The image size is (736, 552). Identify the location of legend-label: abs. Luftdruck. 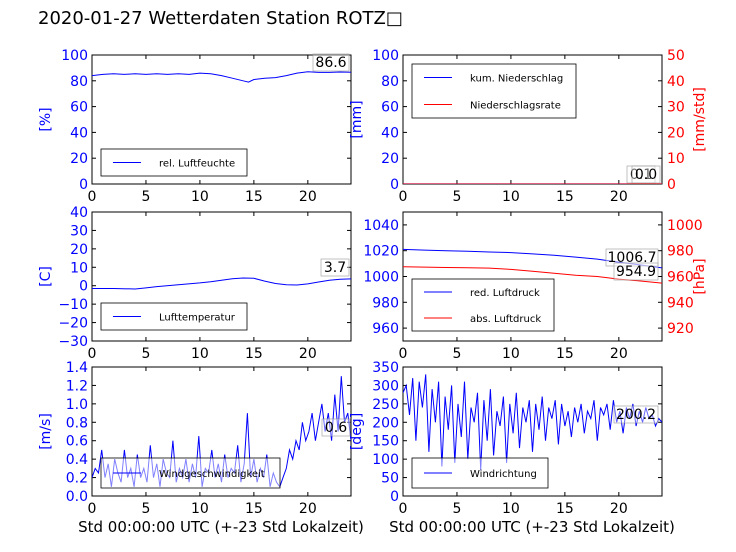
(505, 319).